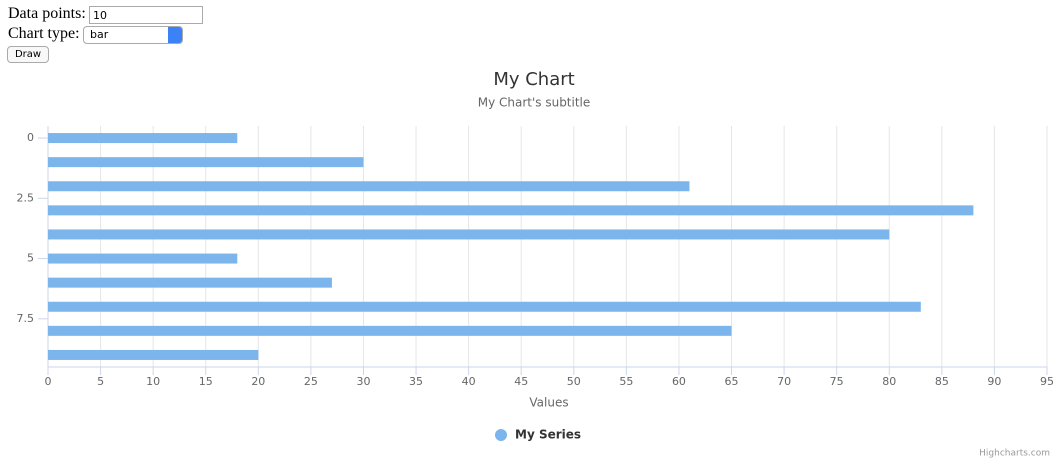 This screenshot has width=1064, height=474. What do you see at coordinates (133, 35) in the screenshot?
I see `chart-type-select: bar` at bounding box center [133, 35].